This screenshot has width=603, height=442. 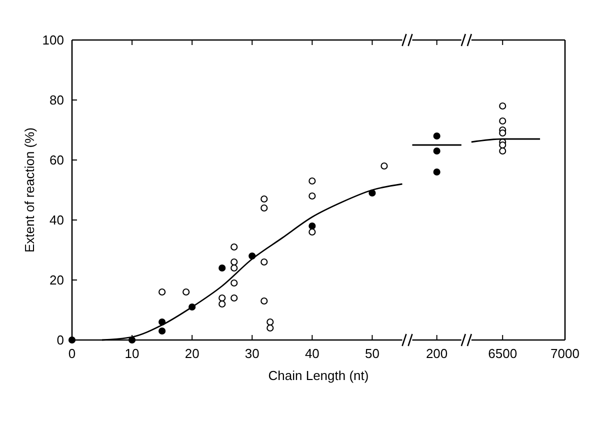 What do you see at coordinates (312, 353) in the screenshot?
I see `x-tick-label: 40` at bounding box center [312, 353].